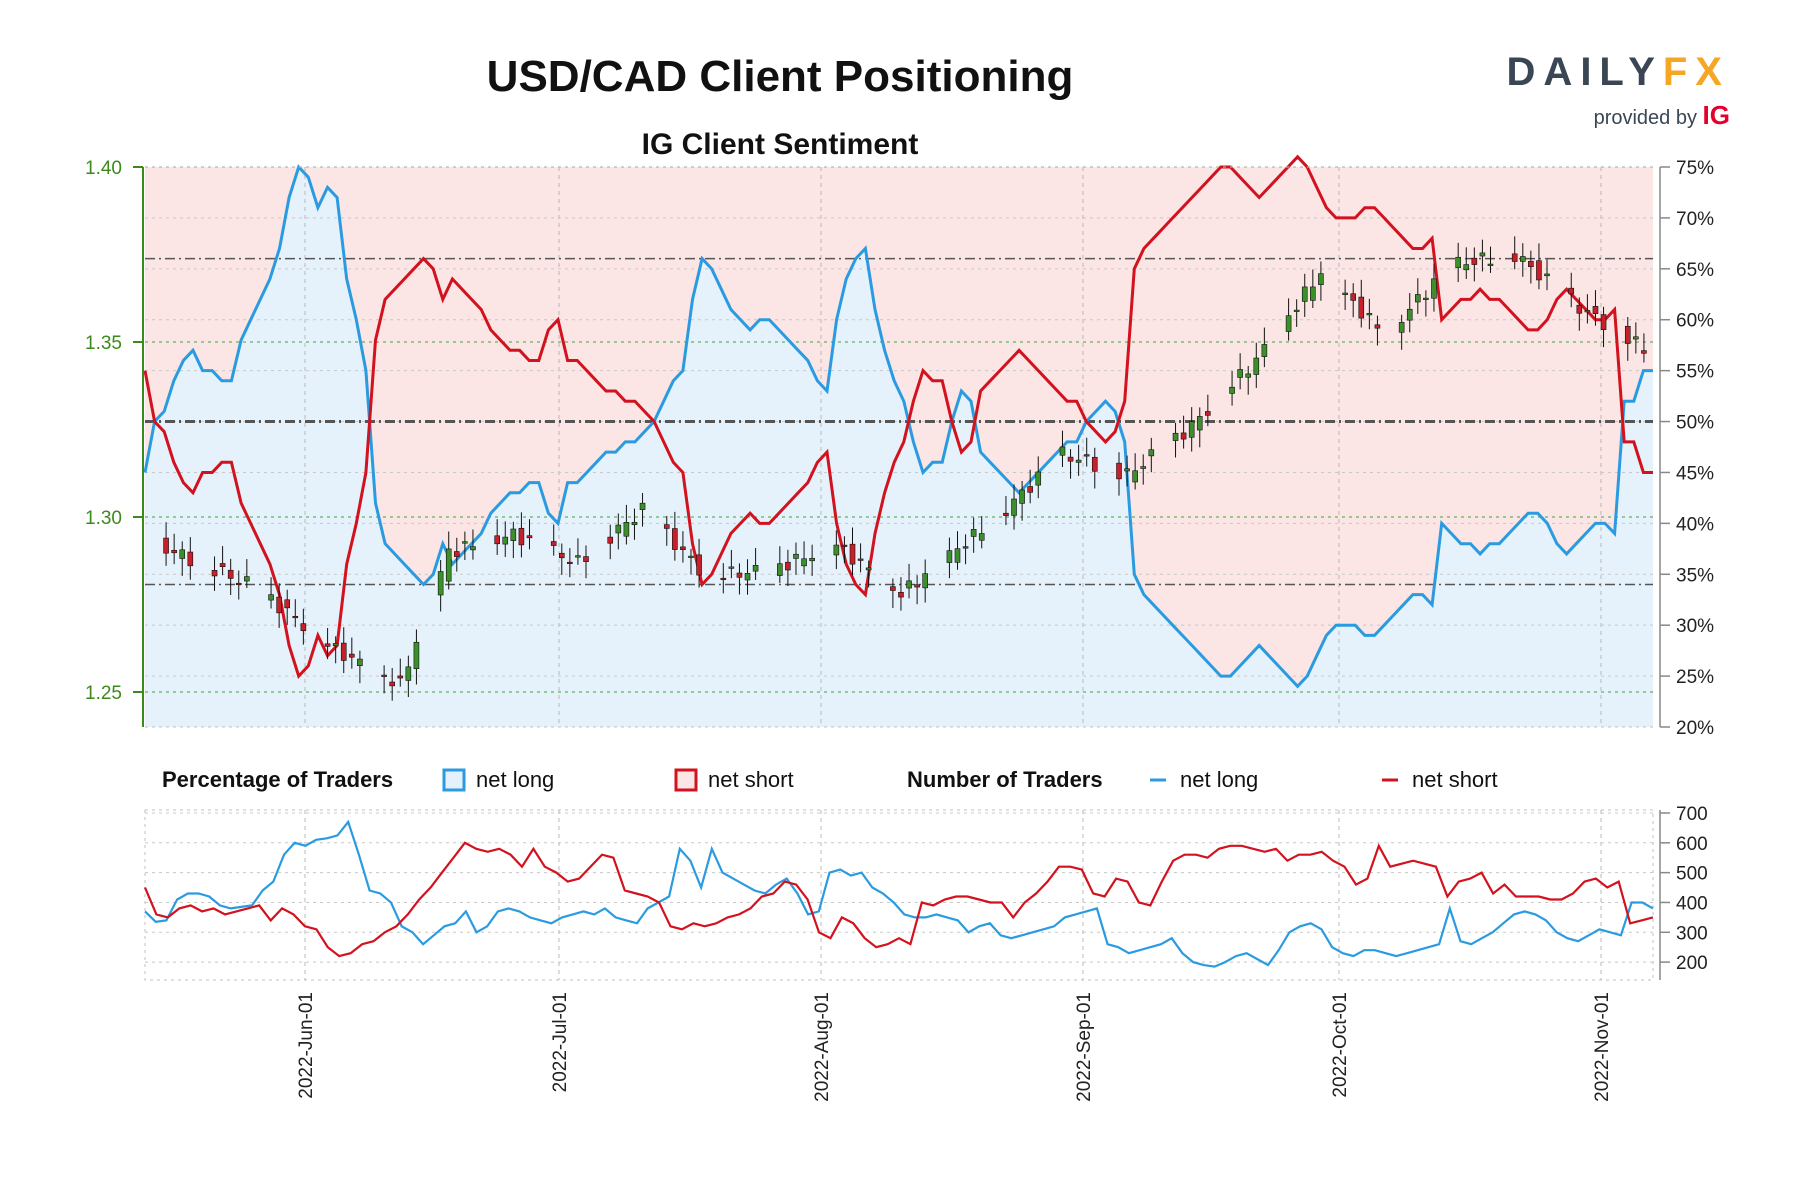 The height and width of the screenshot is (1200, 1800). I want to click on price-tick-label: 1.35, so click(103, 343).